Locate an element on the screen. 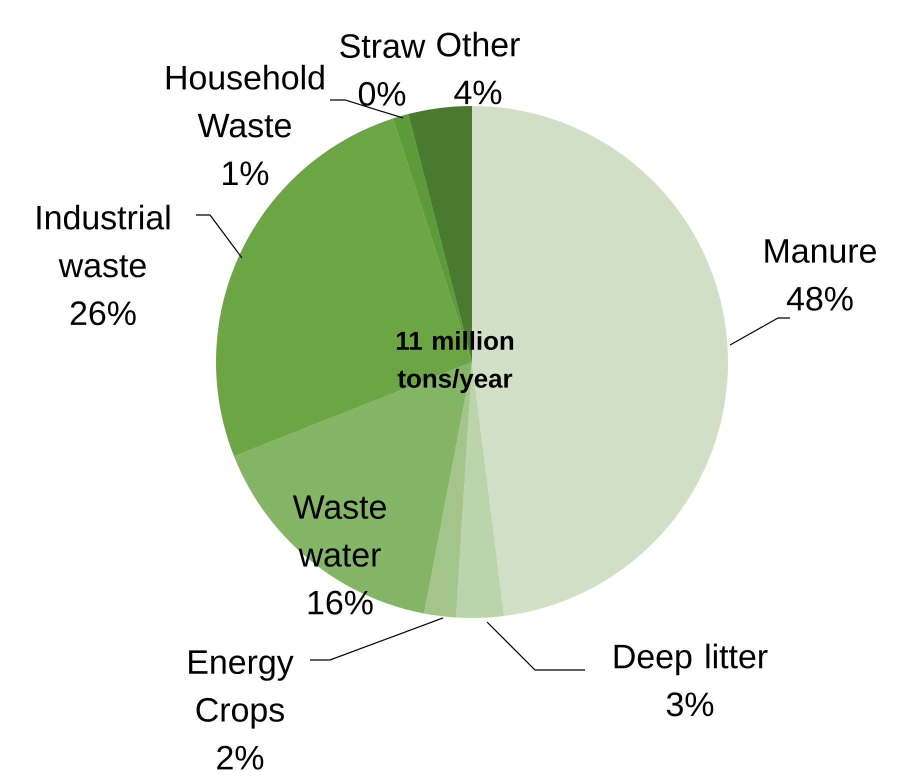  data-label: 16% is located at coordinates (340, 602).